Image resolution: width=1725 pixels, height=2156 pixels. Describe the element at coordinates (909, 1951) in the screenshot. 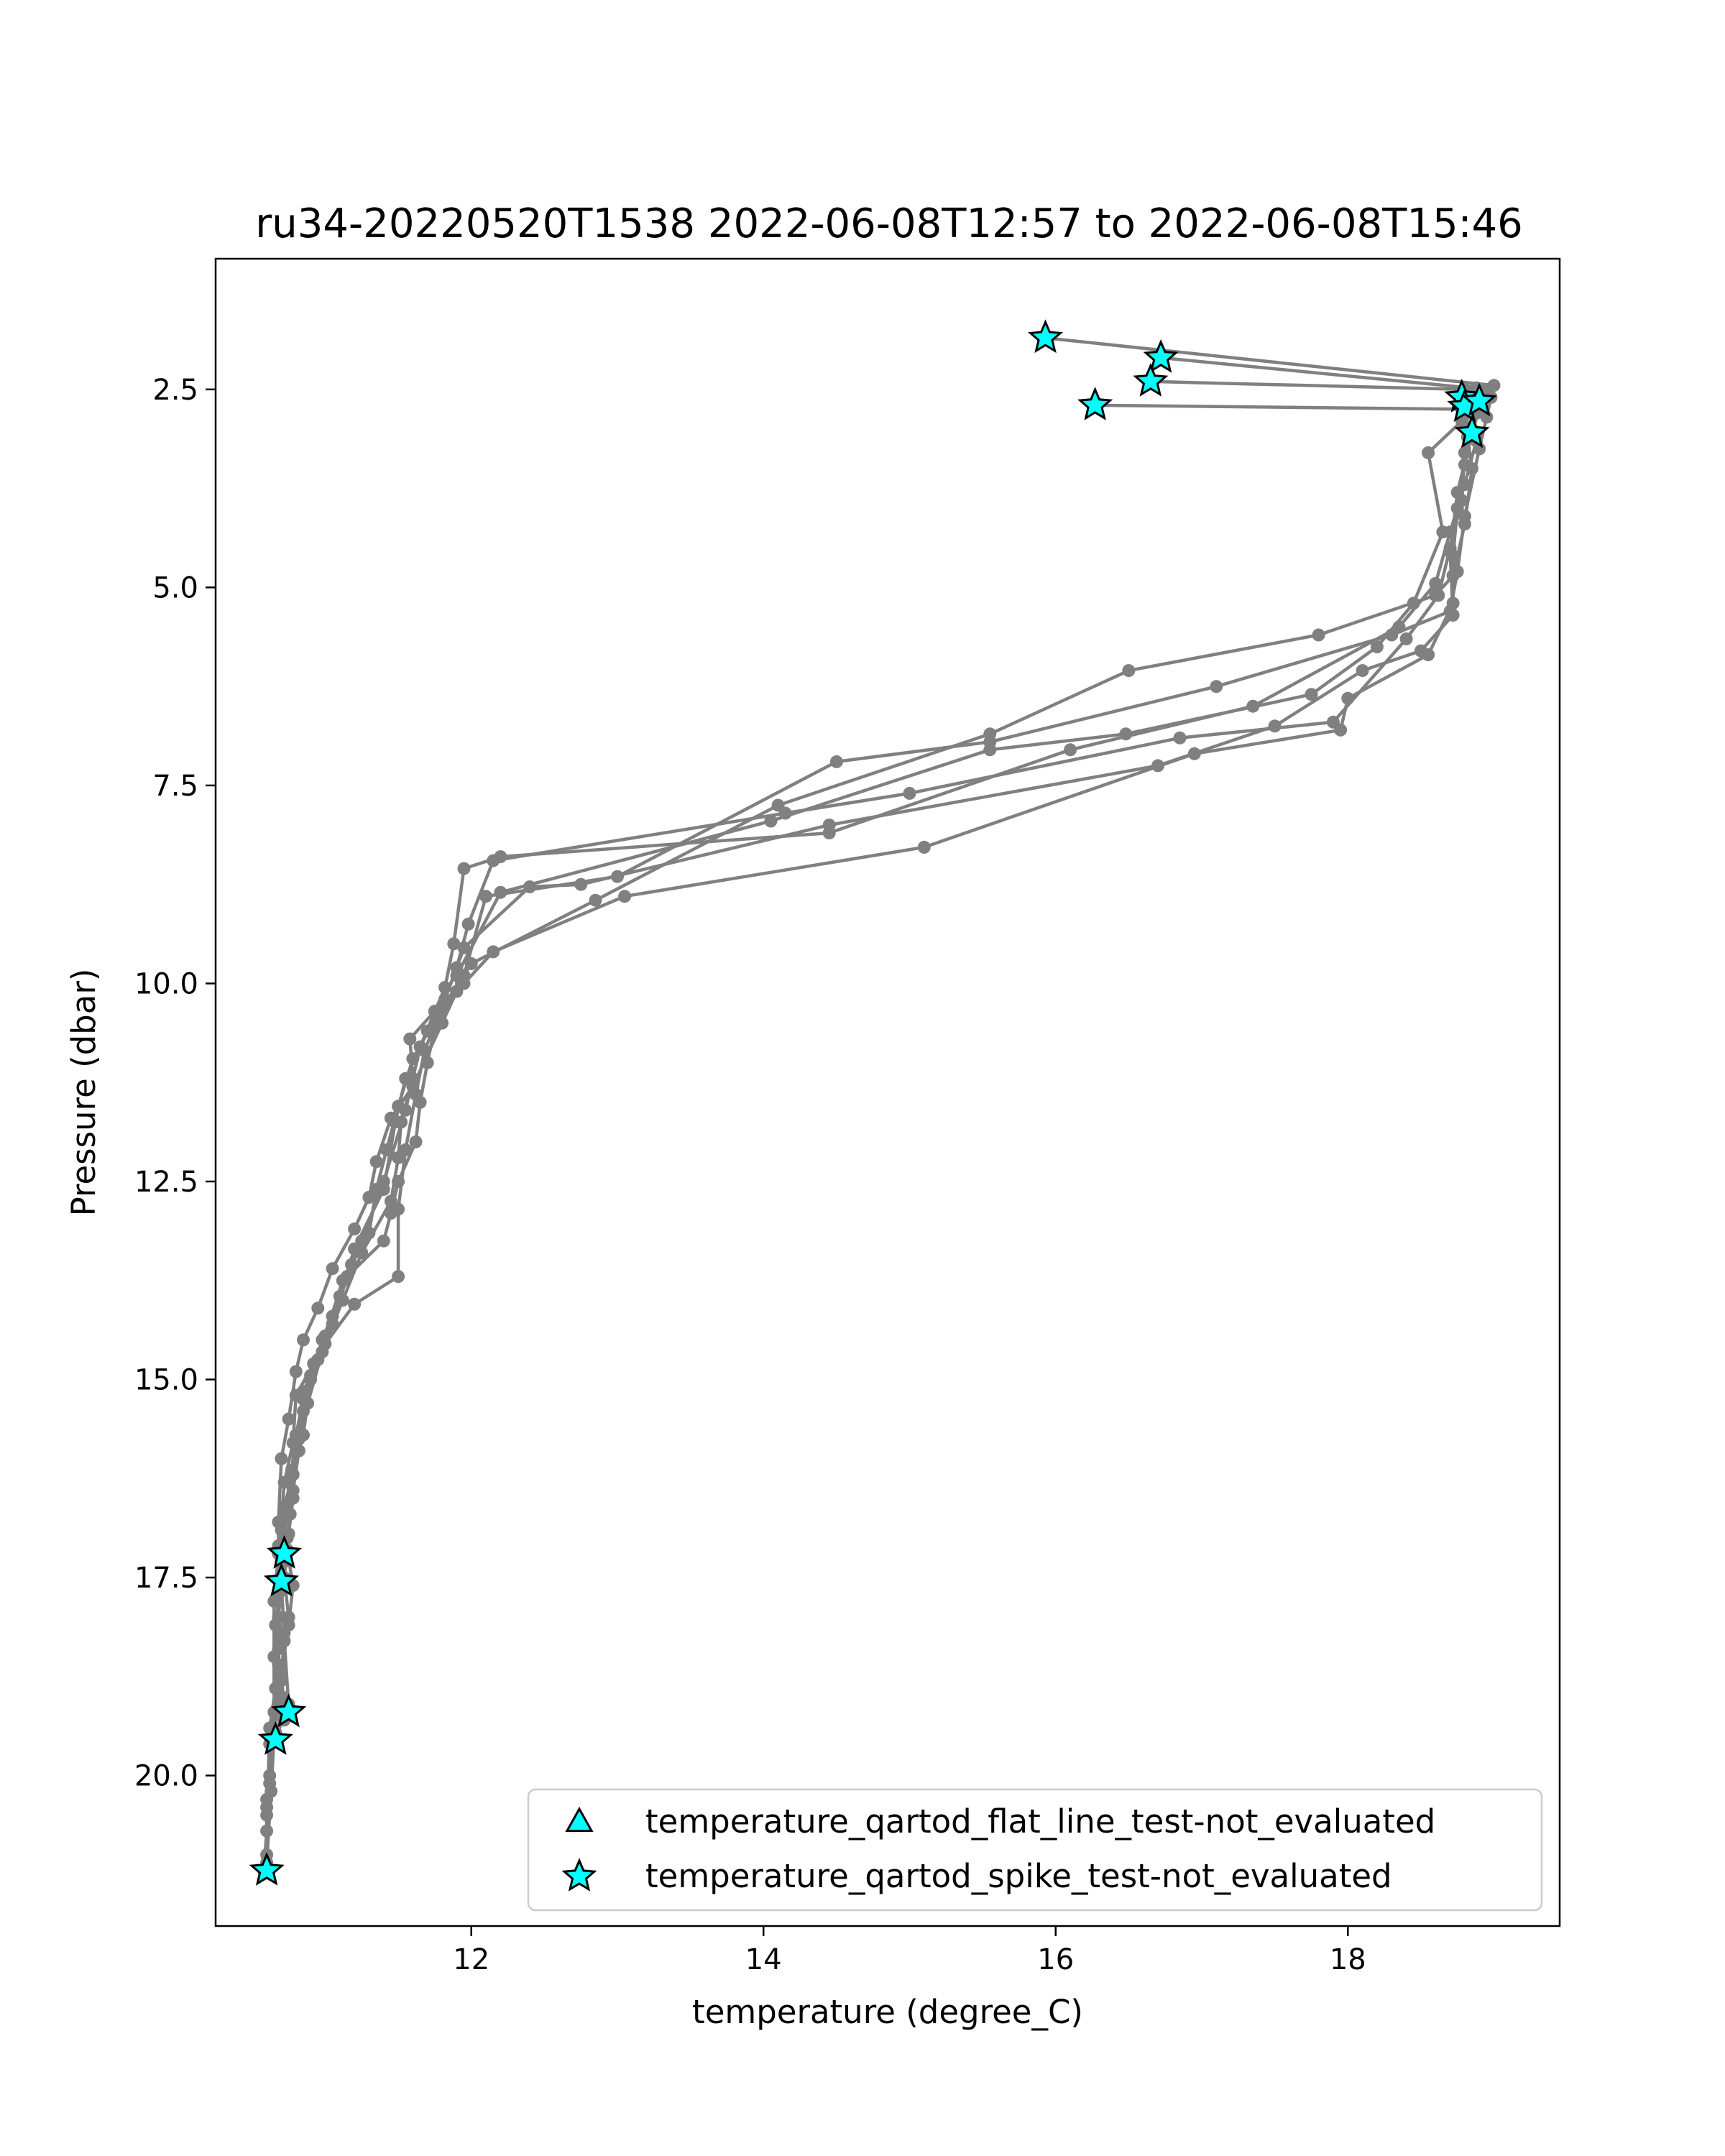

I see `x-axis-ticks: 12 14 16 18` at that location.